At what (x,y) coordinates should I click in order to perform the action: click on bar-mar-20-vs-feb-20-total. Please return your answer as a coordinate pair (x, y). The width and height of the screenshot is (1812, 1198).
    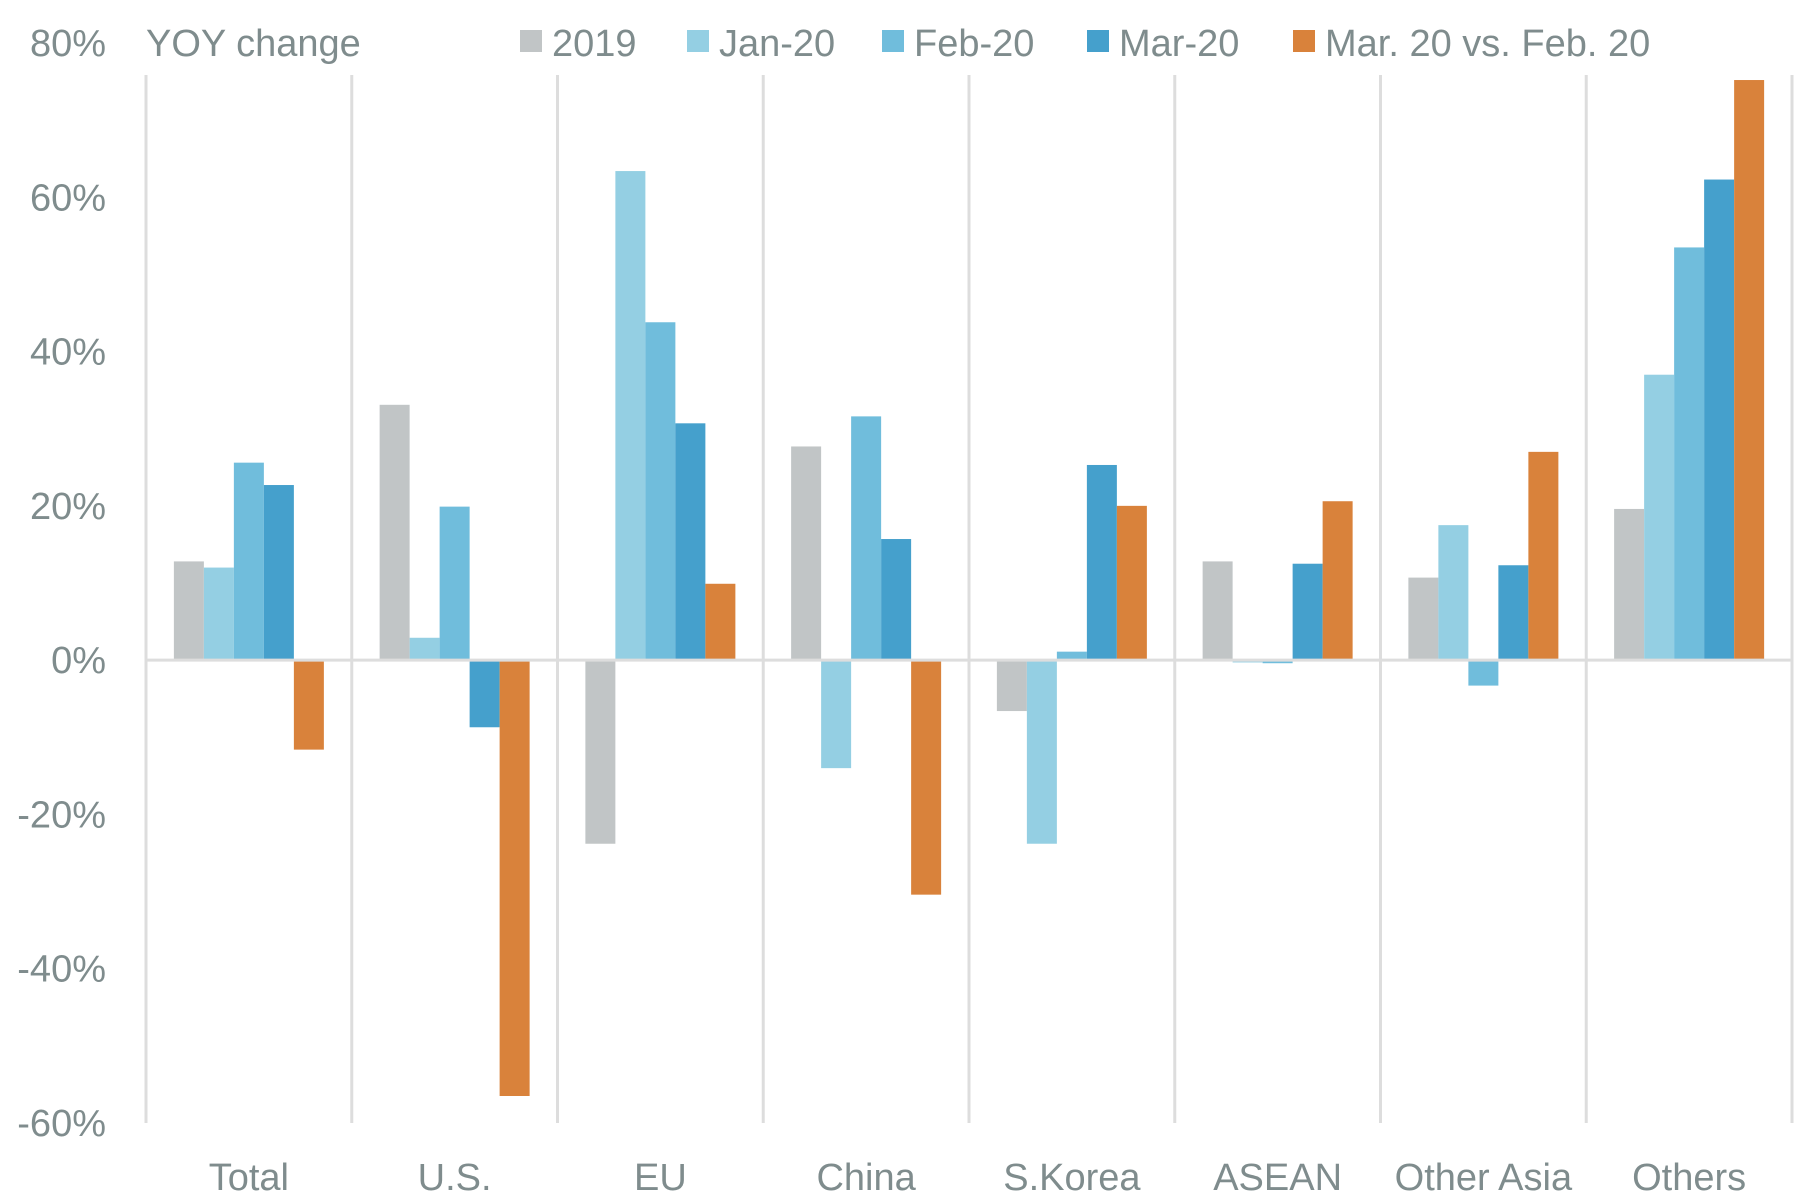
    Looking at the image, I should click on (308, 705).